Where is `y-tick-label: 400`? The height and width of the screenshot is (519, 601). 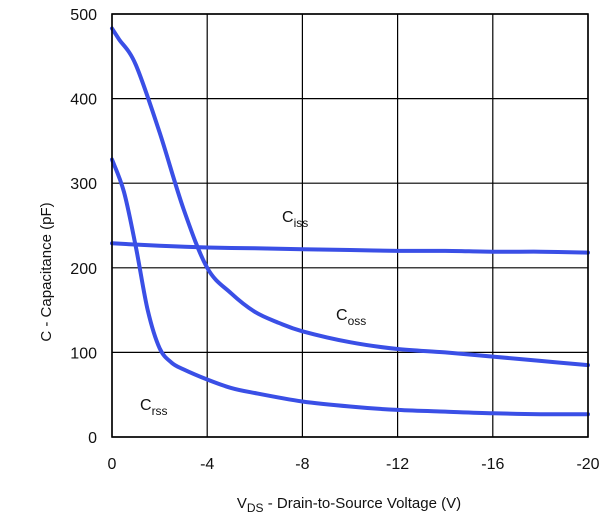 y-tick-label: 400 is located at coordinates (83, 100).